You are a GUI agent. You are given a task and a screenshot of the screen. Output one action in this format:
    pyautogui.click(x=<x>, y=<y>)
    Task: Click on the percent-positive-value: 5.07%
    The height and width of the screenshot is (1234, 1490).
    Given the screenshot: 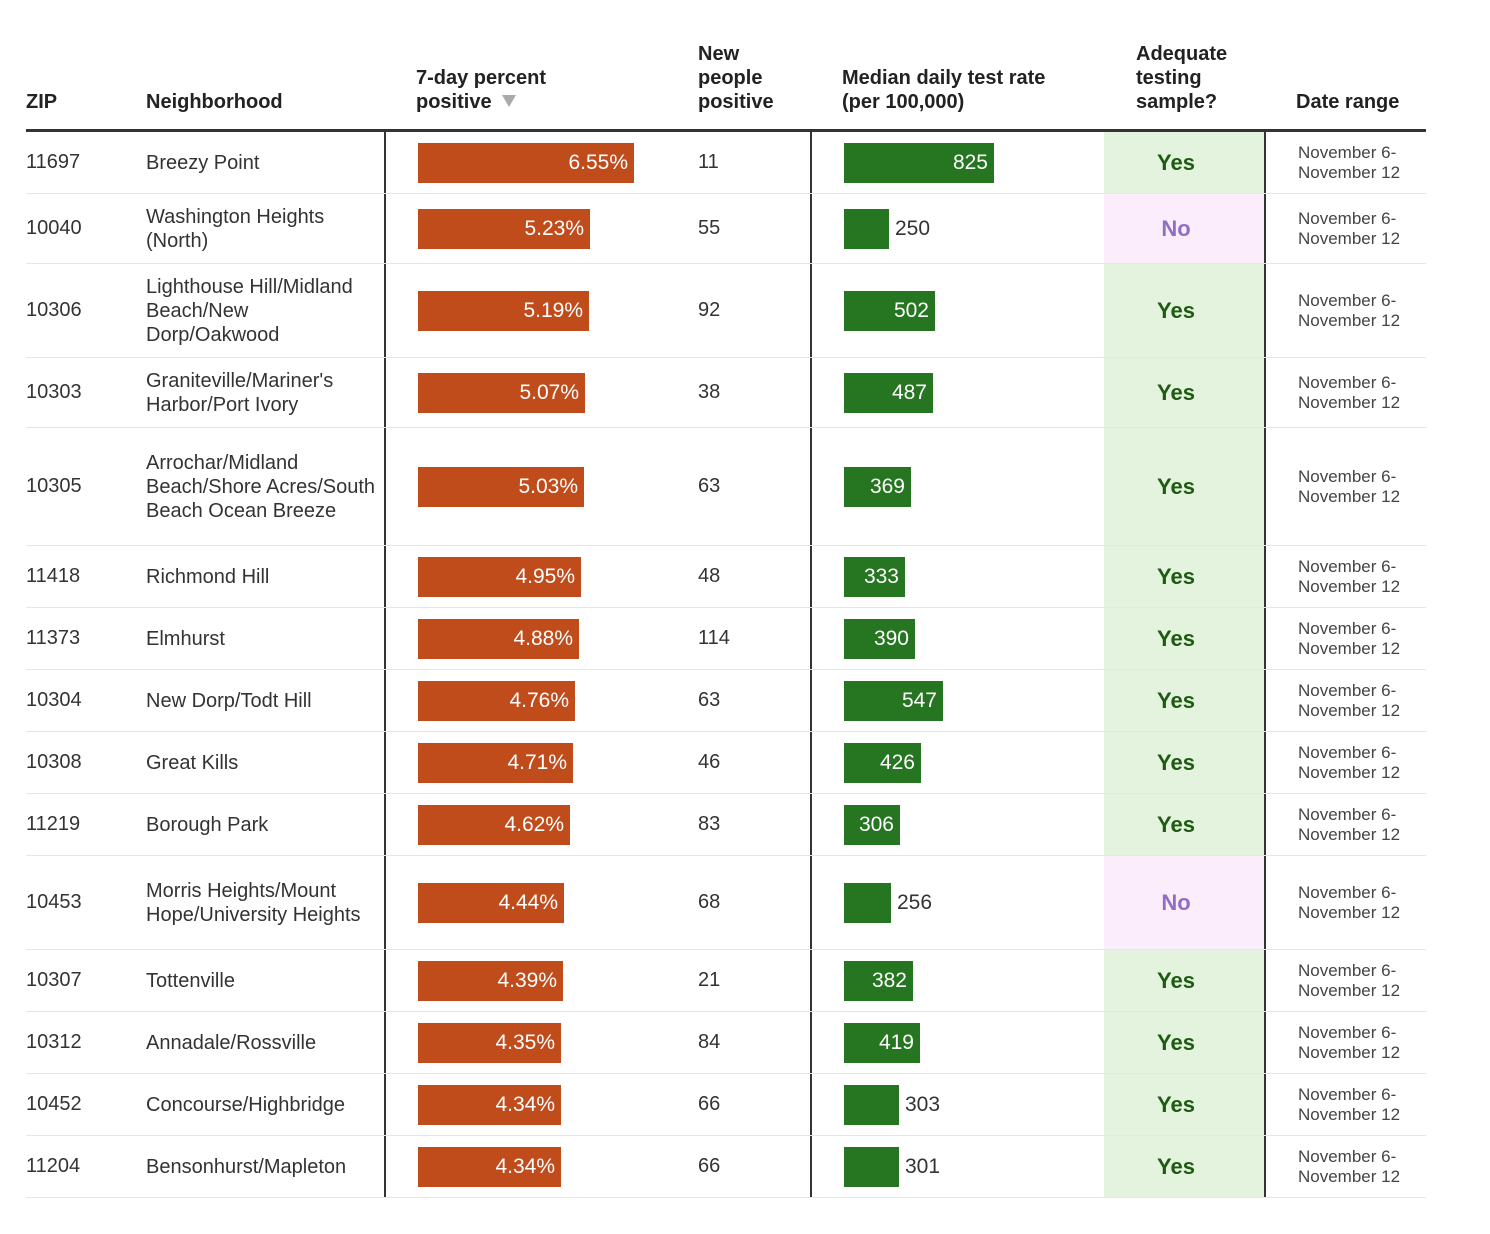 What is the action you would take?
    pyautogui.click(x=549, y=392)
    